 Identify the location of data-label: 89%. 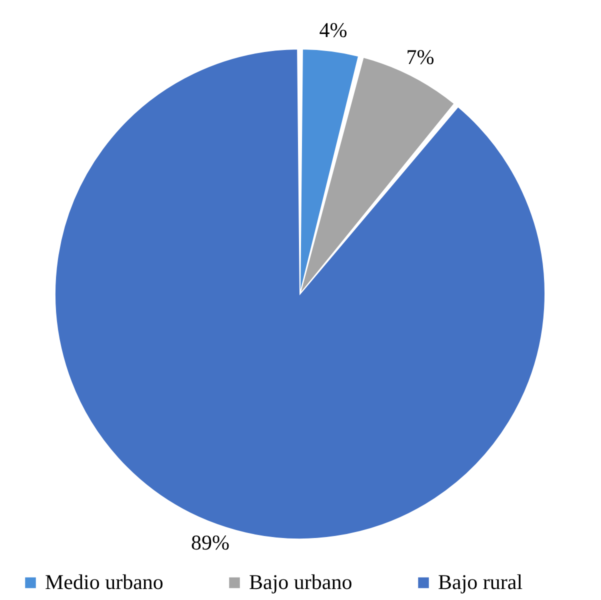
(210, 542).